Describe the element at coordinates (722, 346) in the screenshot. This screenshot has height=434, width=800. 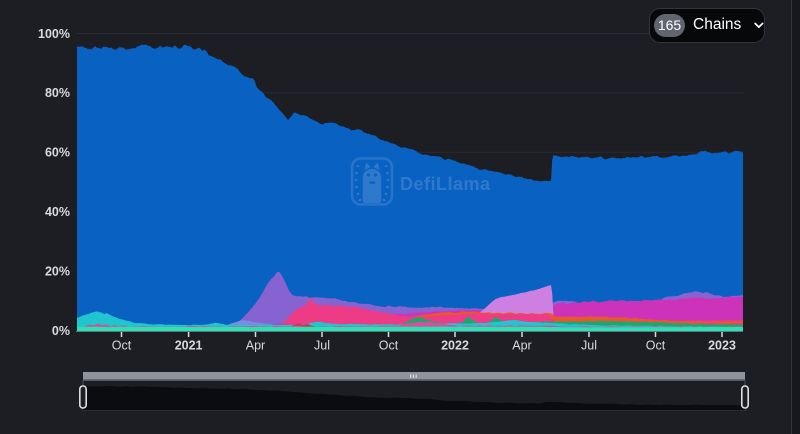
I see `svg-text: 2023` at that location.